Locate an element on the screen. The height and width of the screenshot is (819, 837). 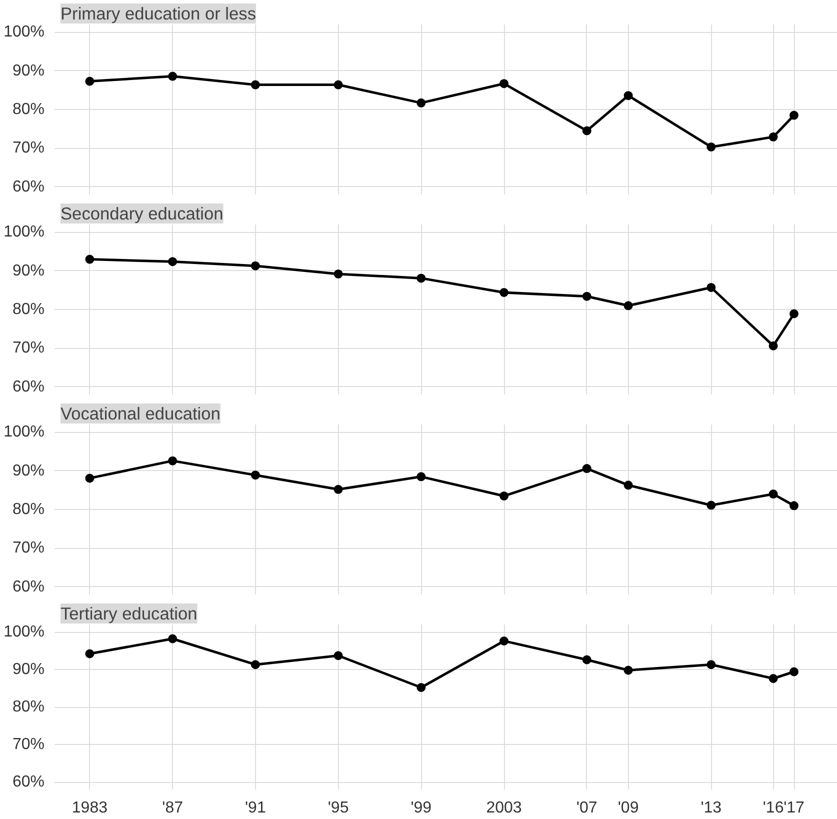
chart-title: Primary education or less is located at coordinates (158, 14).